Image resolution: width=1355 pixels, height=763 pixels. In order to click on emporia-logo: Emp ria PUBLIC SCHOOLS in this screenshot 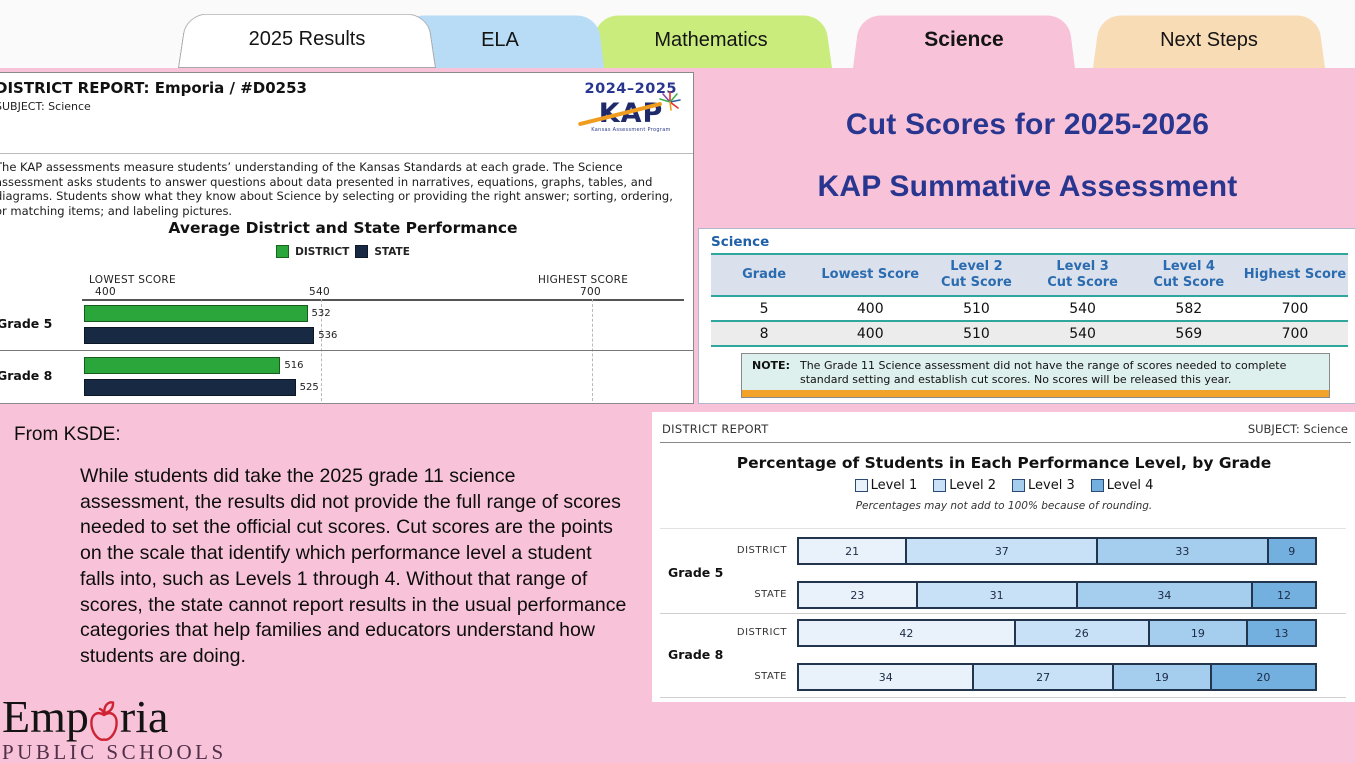, I will do `click(114, 728)`.